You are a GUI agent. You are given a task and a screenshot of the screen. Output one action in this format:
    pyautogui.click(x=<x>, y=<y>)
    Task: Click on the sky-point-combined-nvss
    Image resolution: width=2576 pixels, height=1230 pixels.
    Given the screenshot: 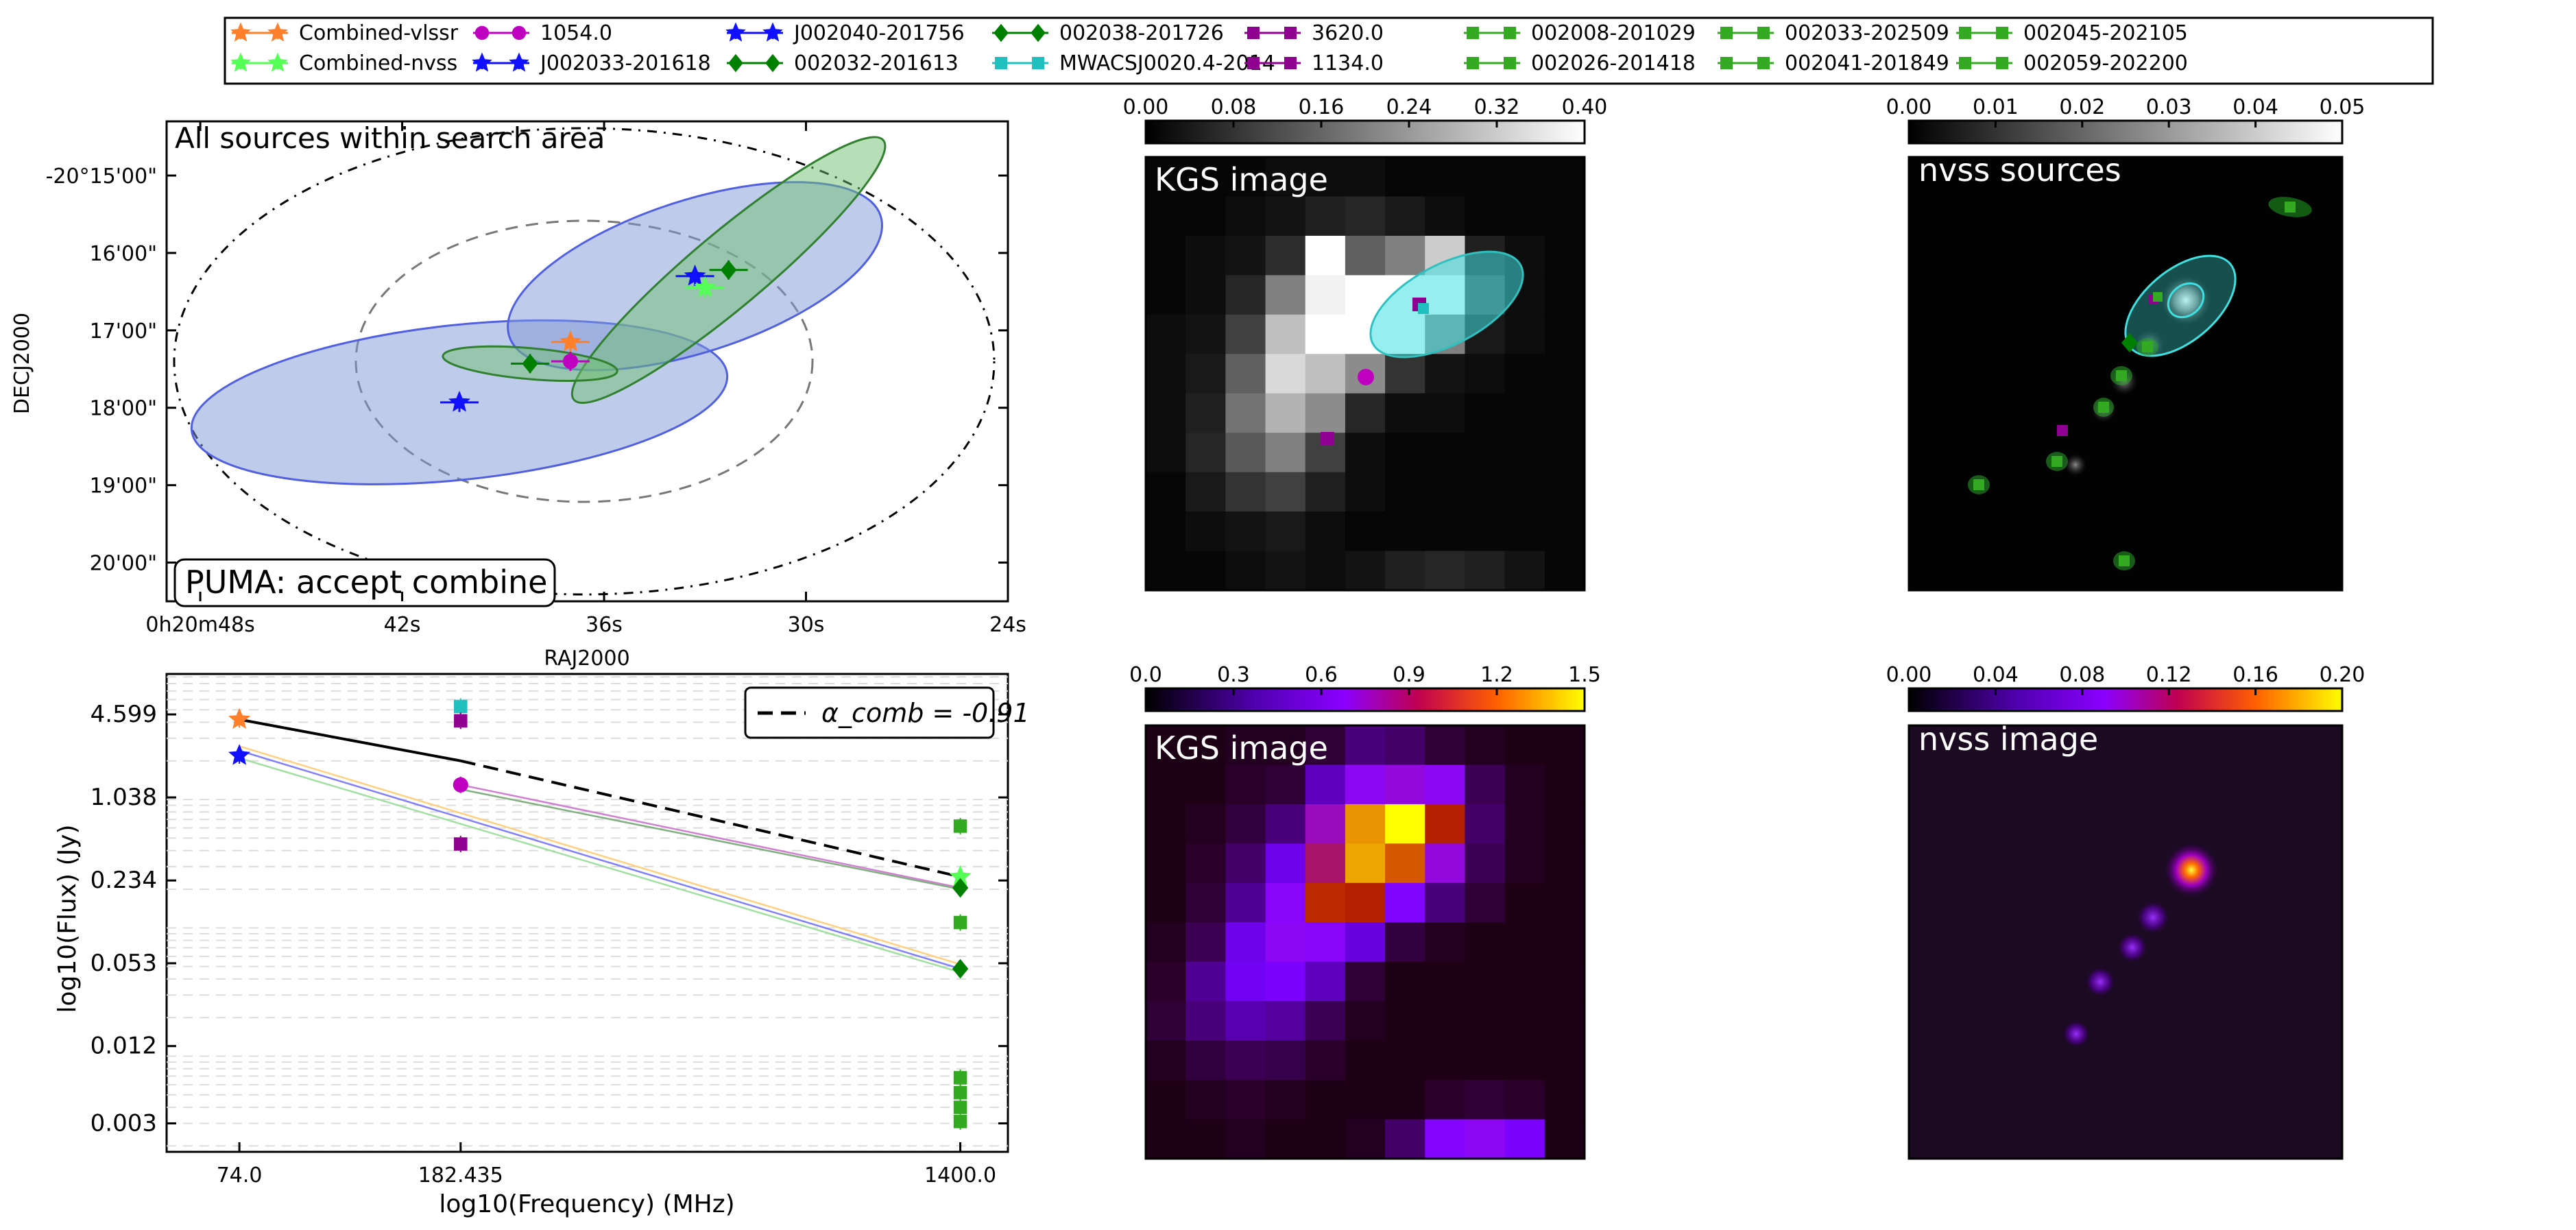 What is the action you would take?
    pyautogui.click(x=705, y=287)
    